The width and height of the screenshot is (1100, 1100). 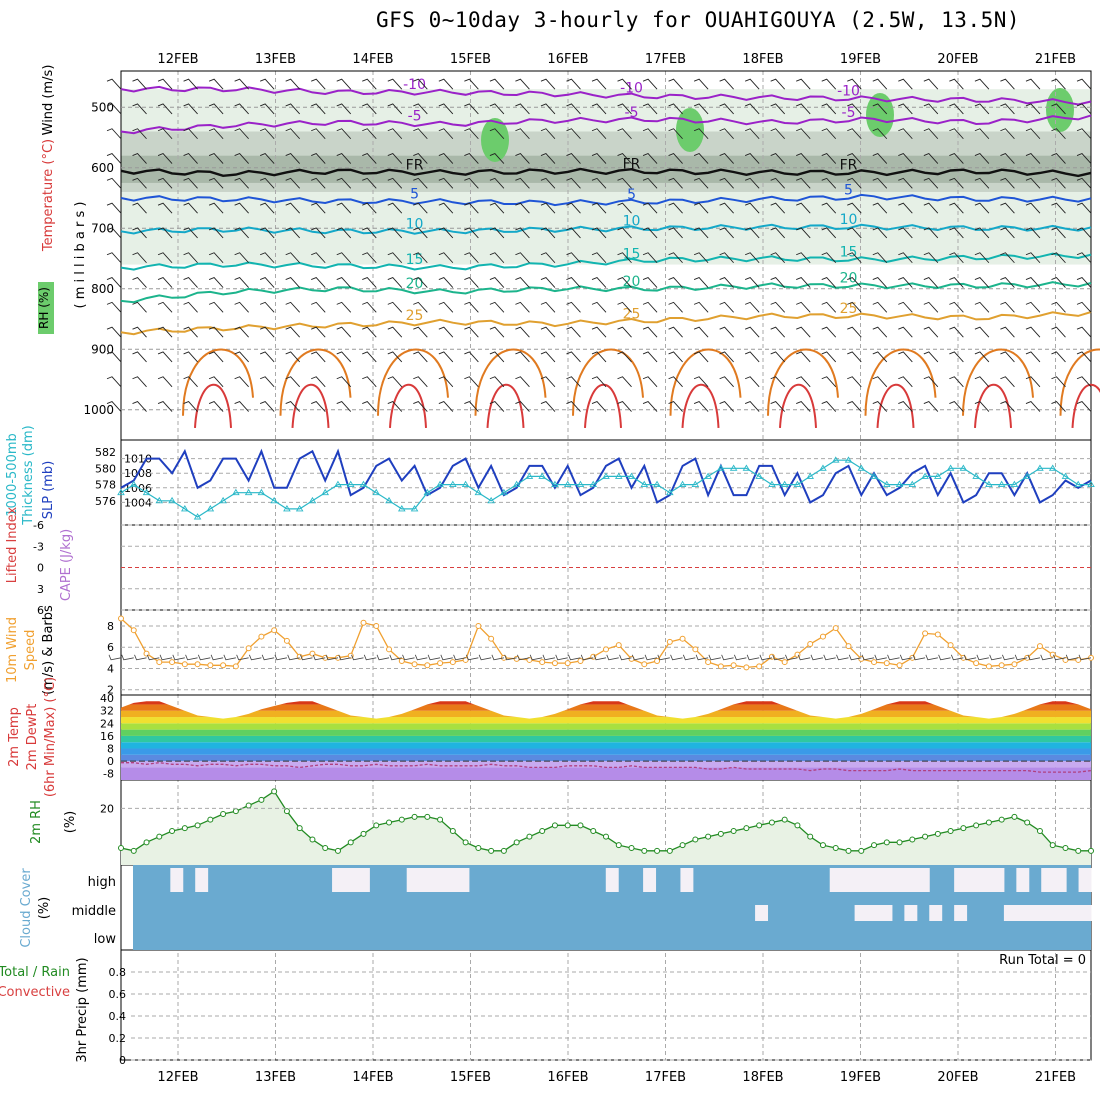 What do you see at coordinates (438, 880) in the screenshot?
I see `cloud-gap-high` at bounding box center [438, 880].